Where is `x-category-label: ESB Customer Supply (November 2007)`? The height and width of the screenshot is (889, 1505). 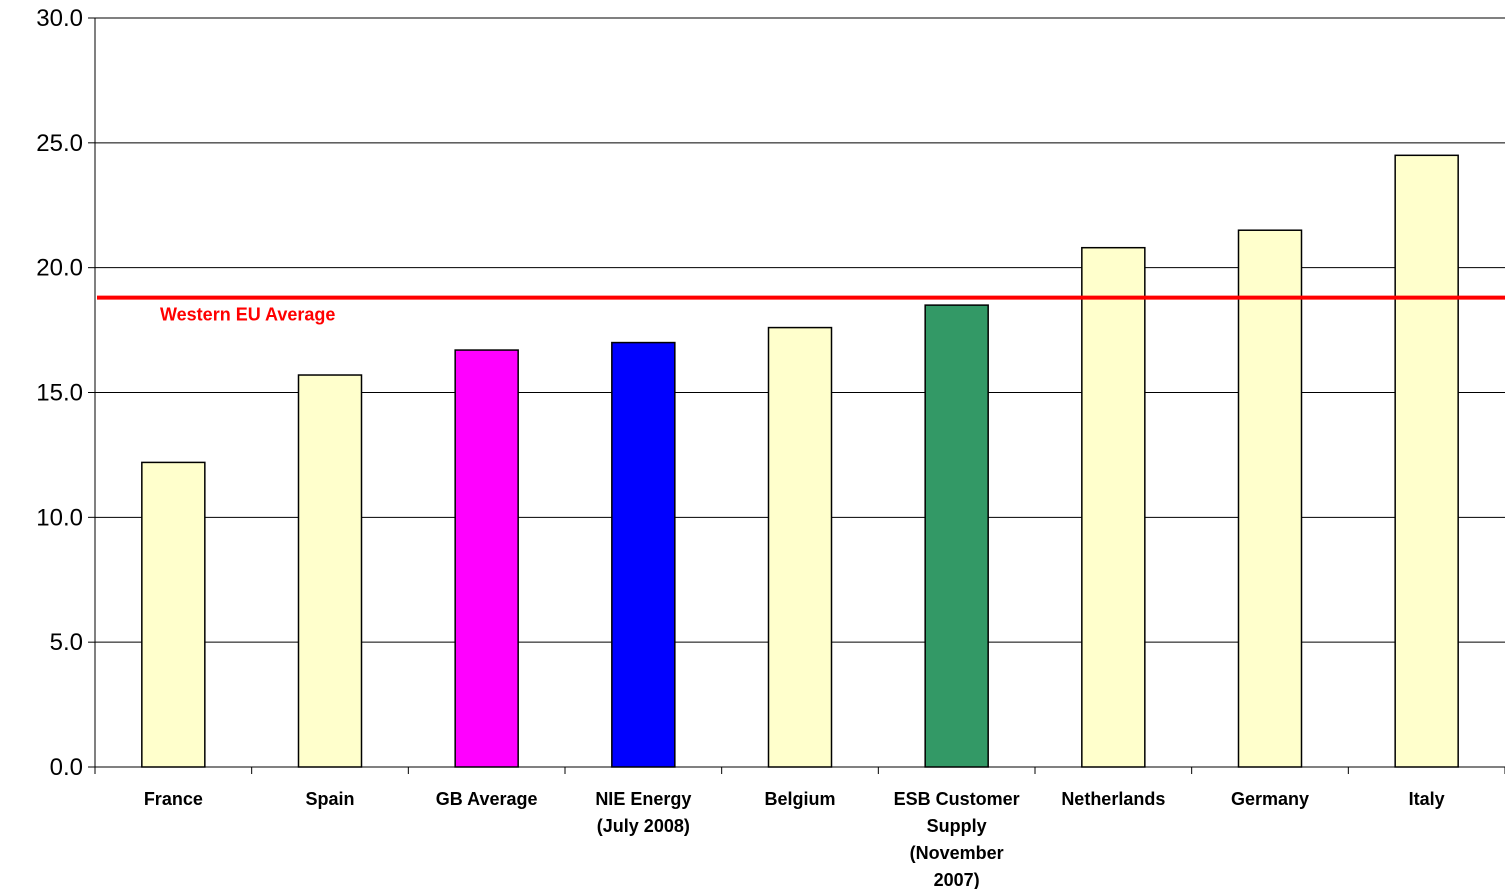
x-category-label: ESB Customer Supply (November 2007) is located at coordinates (957, 839).